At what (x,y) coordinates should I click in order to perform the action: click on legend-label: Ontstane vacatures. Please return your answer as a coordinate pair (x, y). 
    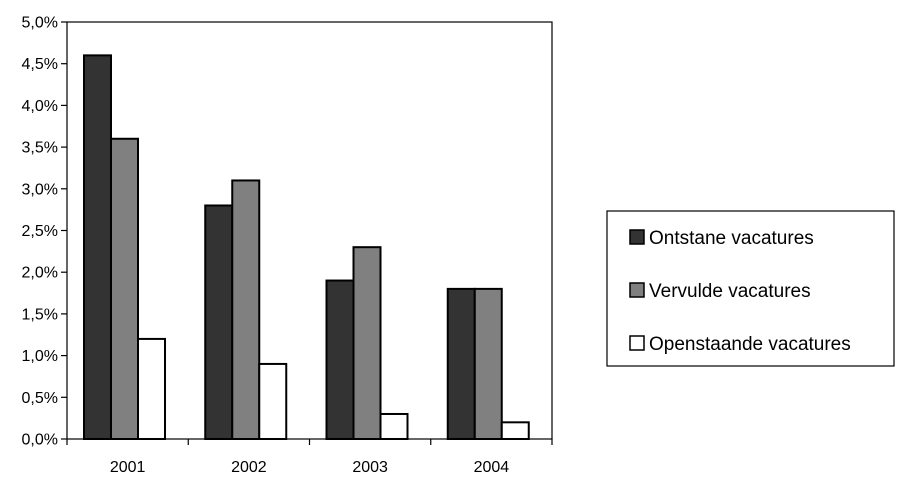
    Looking at the image, I should click on (731, 238).